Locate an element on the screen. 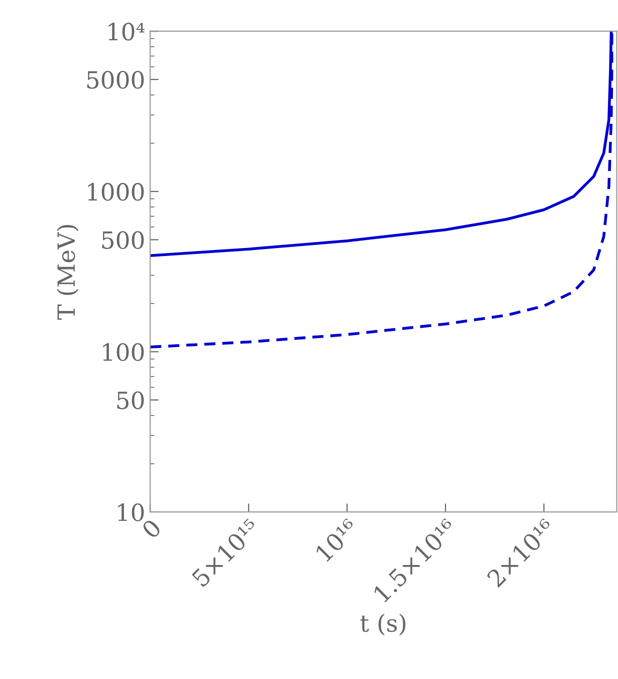 The image size is (618, 679). y-tick-label: 500 is located at coordinates (123, 240).